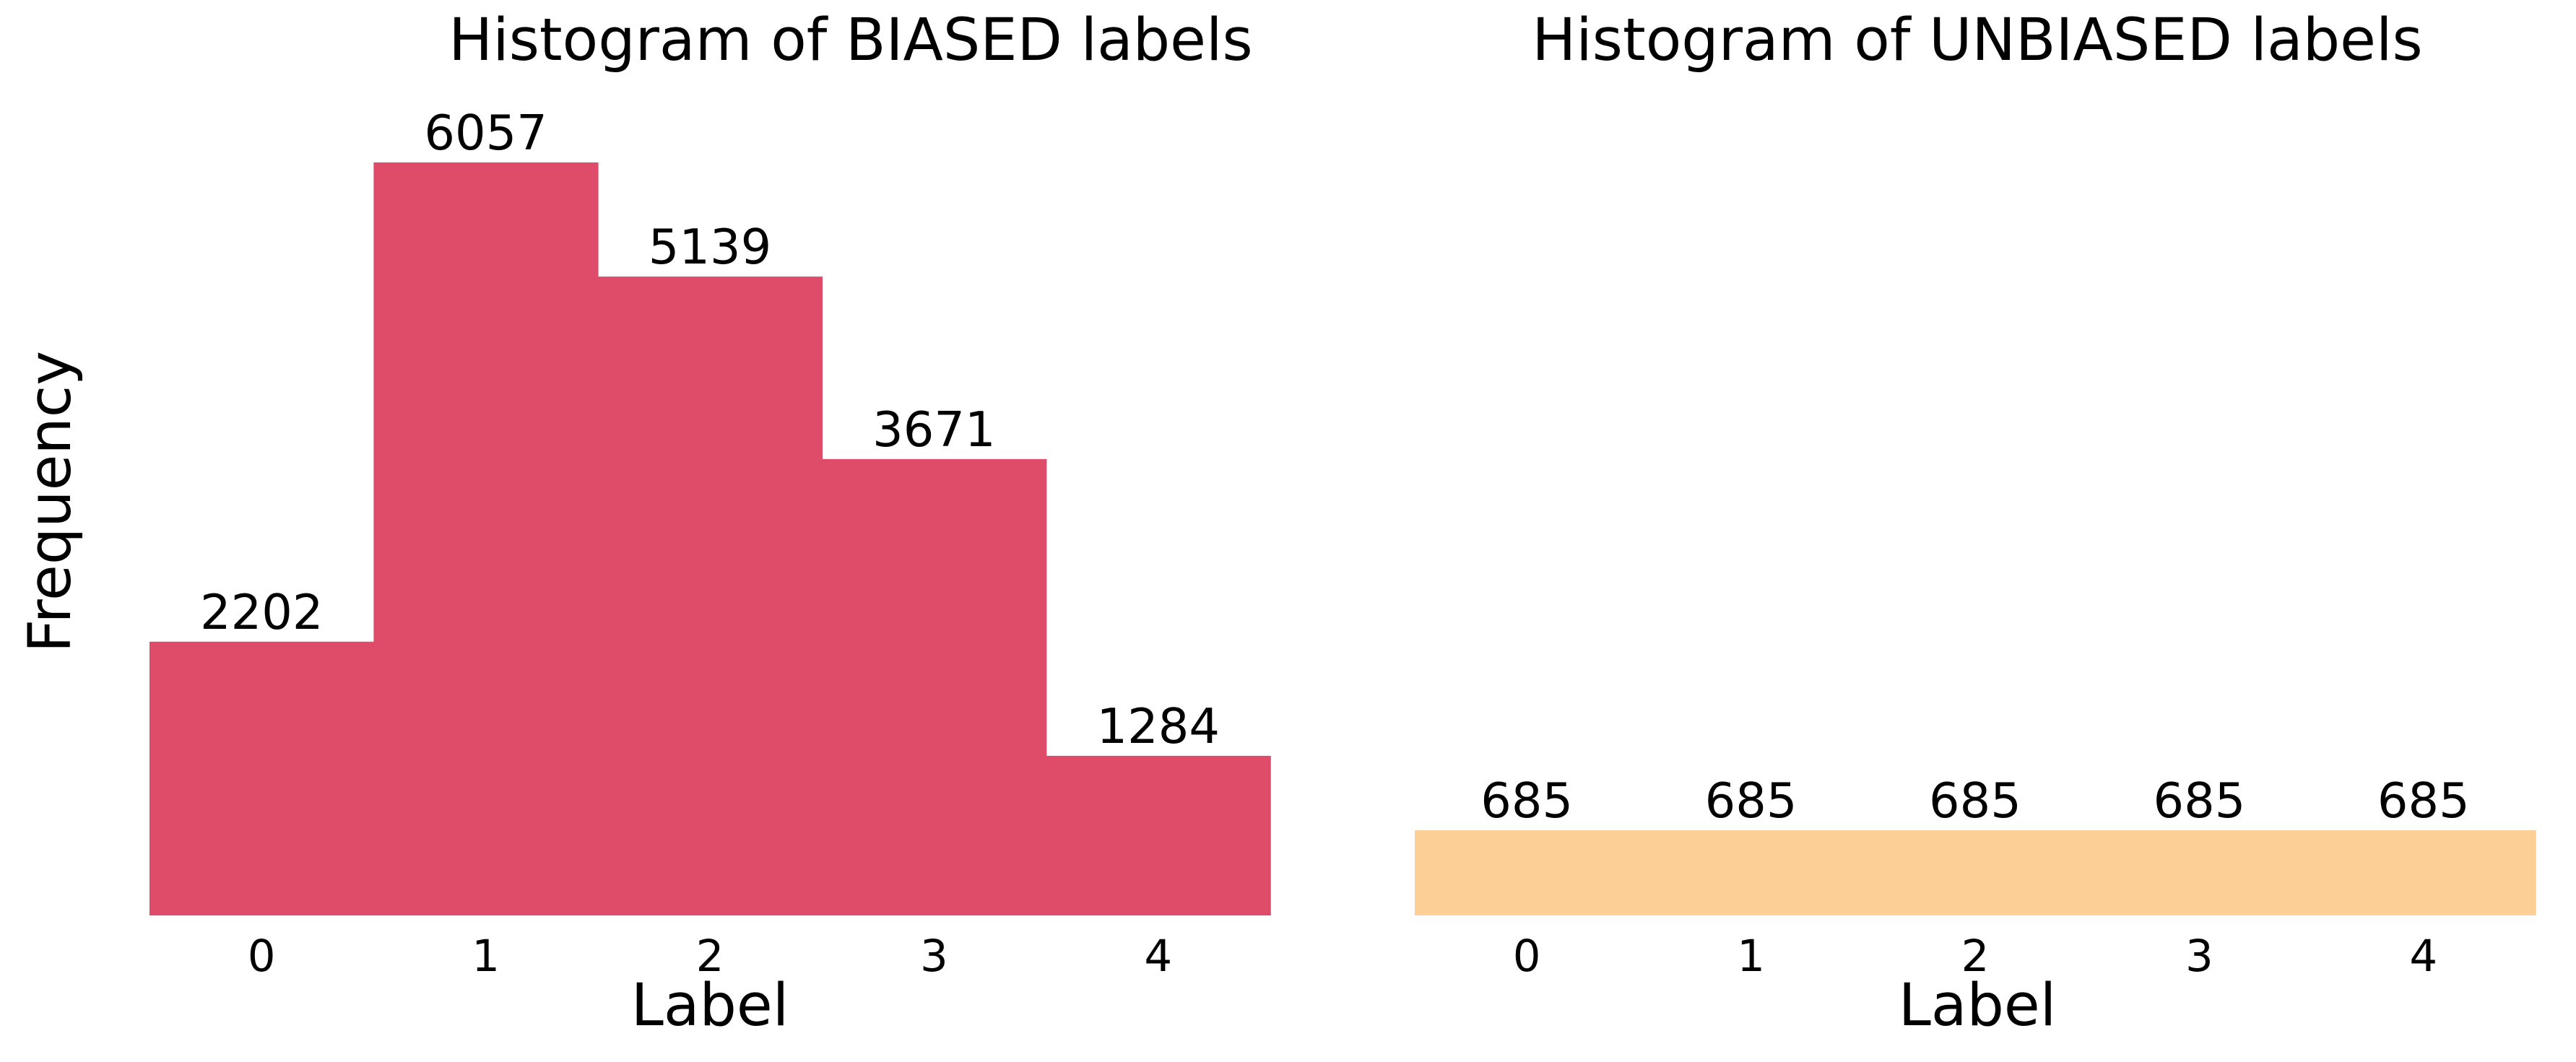  I want to click on unbiased-data-label-0: 685, so click(1526, 800).